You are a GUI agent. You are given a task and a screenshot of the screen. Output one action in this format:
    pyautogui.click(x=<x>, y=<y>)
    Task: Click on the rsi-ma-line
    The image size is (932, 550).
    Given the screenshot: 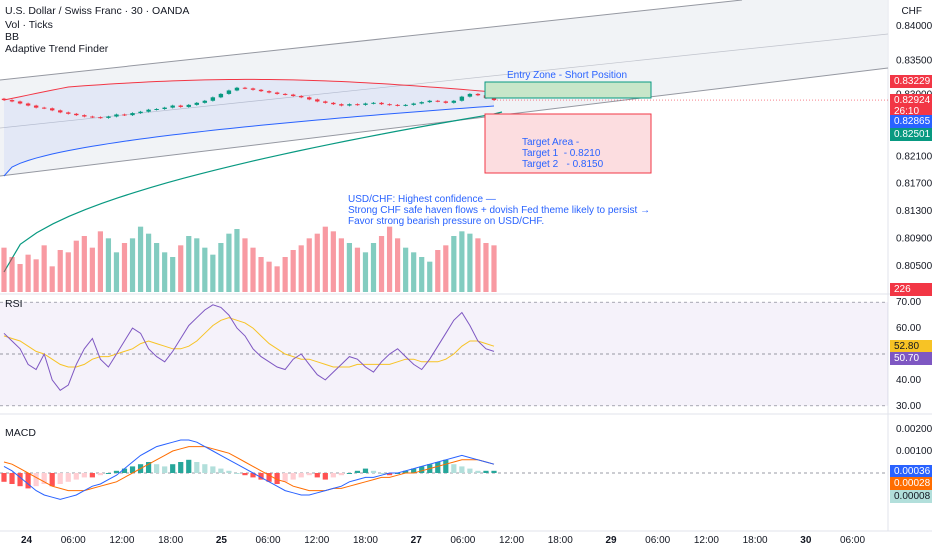 What is the action you would take?
    pyautogui.click(x=249, y=342)
    